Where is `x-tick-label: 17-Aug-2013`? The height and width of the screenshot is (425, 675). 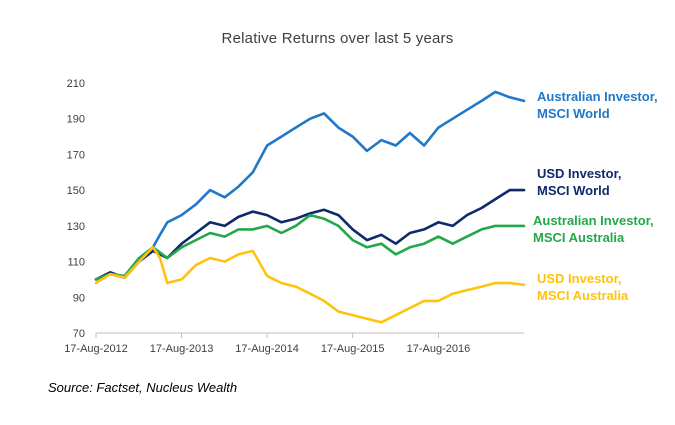 x-tick-label: 17-Aug-2013 is located at coordinates (182, 349).